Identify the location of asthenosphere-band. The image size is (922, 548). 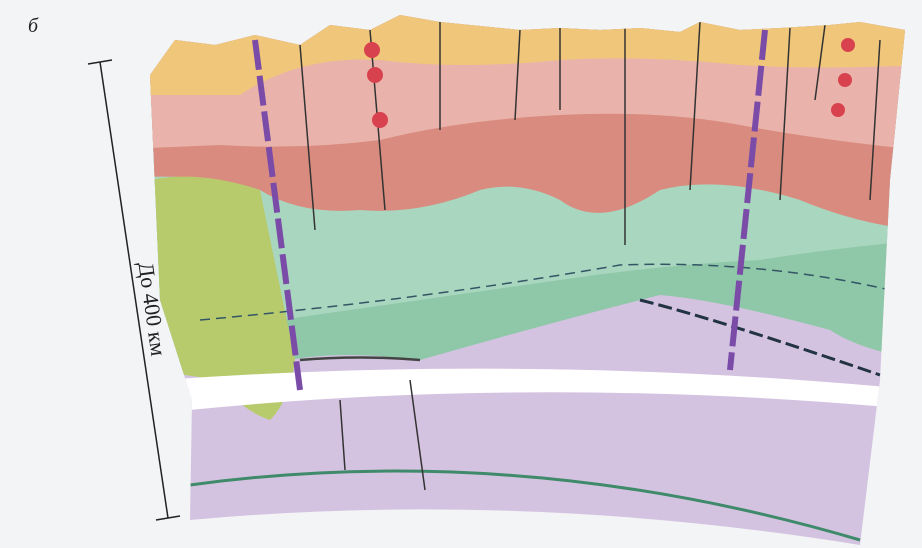
(527, 394).